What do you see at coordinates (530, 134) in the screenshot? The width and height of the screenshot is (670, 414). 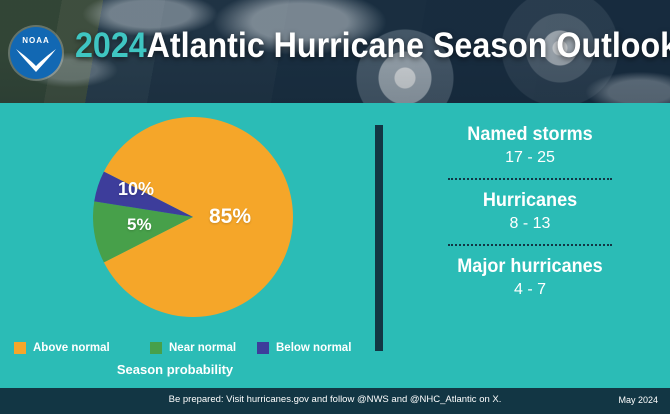 I see `stat-name-named-storms: Named storms` at bounding box center [530, 134].